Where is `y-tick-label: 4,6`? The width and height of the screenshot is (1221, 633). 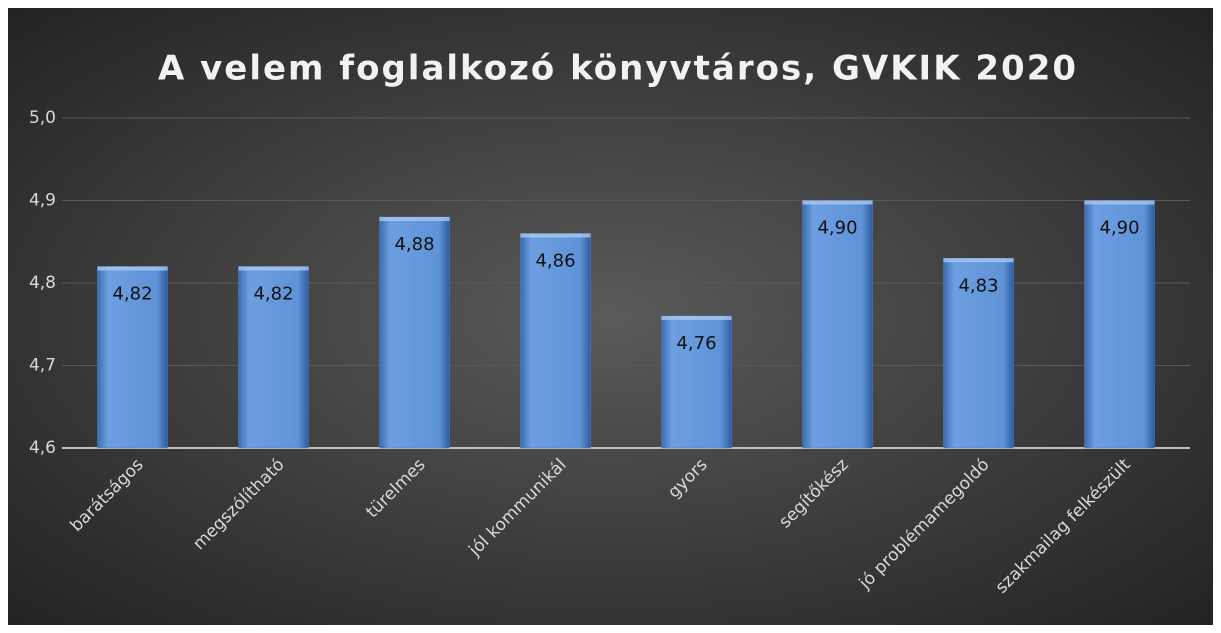 y-tick-label: 4,6 is located at coordinates (42, 448).